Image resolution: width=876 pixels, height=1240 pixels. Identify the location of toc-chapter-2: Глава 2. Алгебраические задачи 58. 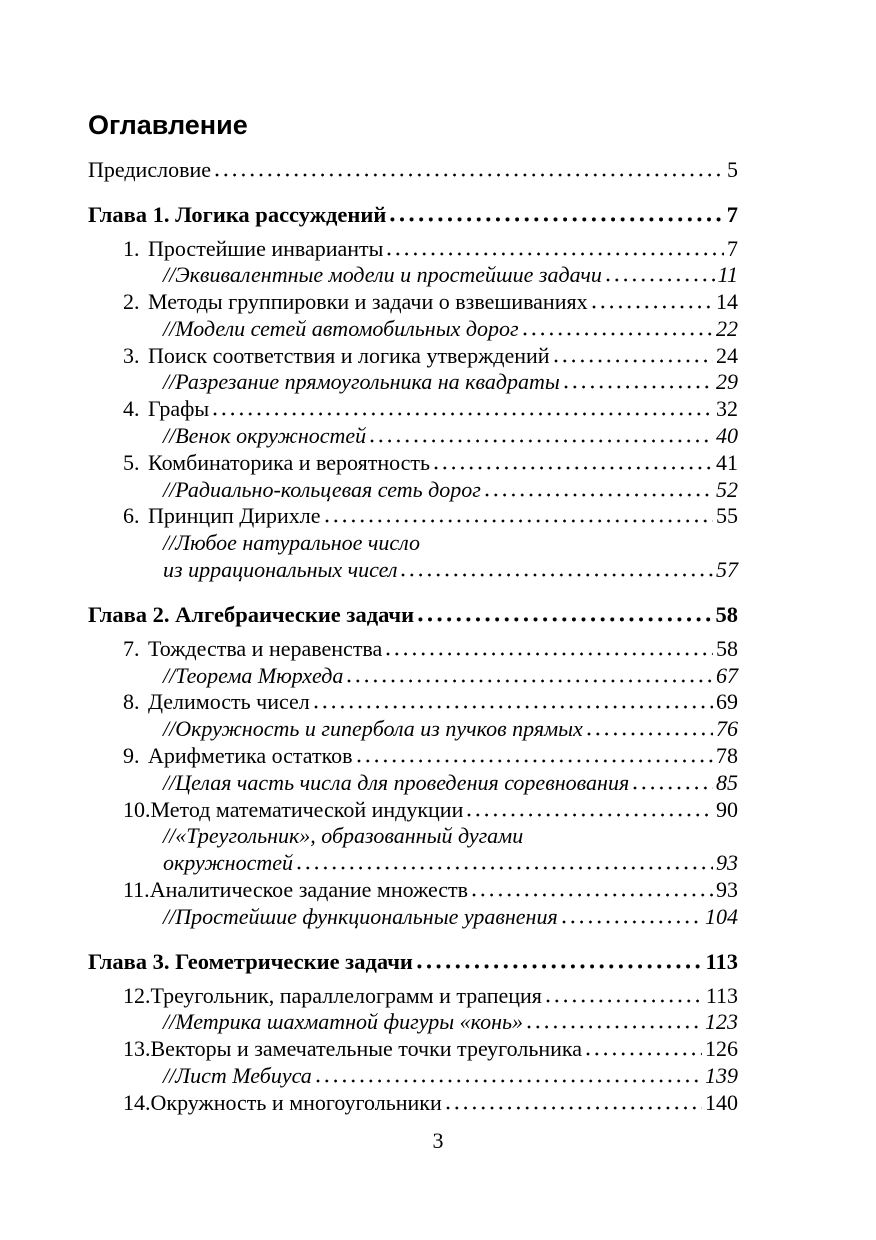
(413, 615).